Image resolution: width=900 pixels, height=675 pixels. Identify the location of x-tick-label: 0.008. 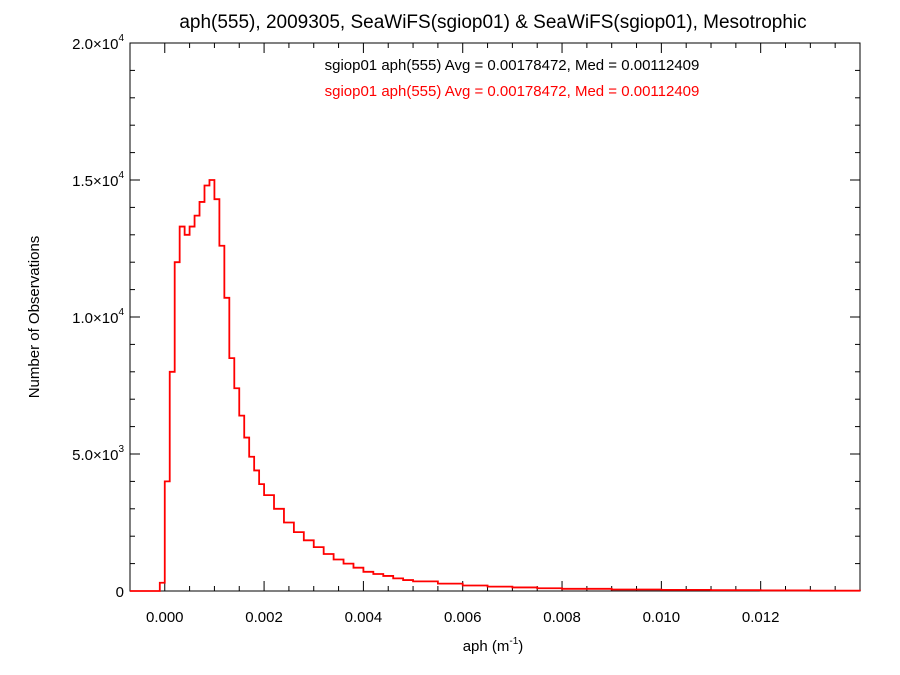
(562, 617).